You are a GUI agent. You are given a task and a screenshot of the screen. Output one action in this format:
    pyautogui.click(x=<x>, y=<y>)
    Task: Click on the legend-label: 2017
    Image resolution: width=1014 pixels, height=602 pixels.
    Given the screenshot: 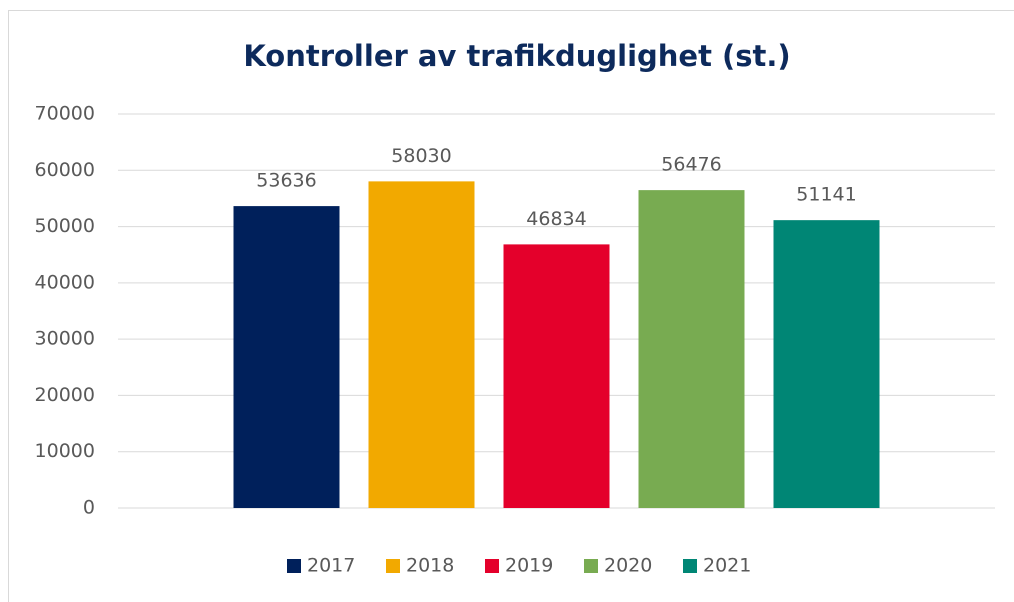 What is the action you would take?
    pyautogui.click(x=331, y=566)
    